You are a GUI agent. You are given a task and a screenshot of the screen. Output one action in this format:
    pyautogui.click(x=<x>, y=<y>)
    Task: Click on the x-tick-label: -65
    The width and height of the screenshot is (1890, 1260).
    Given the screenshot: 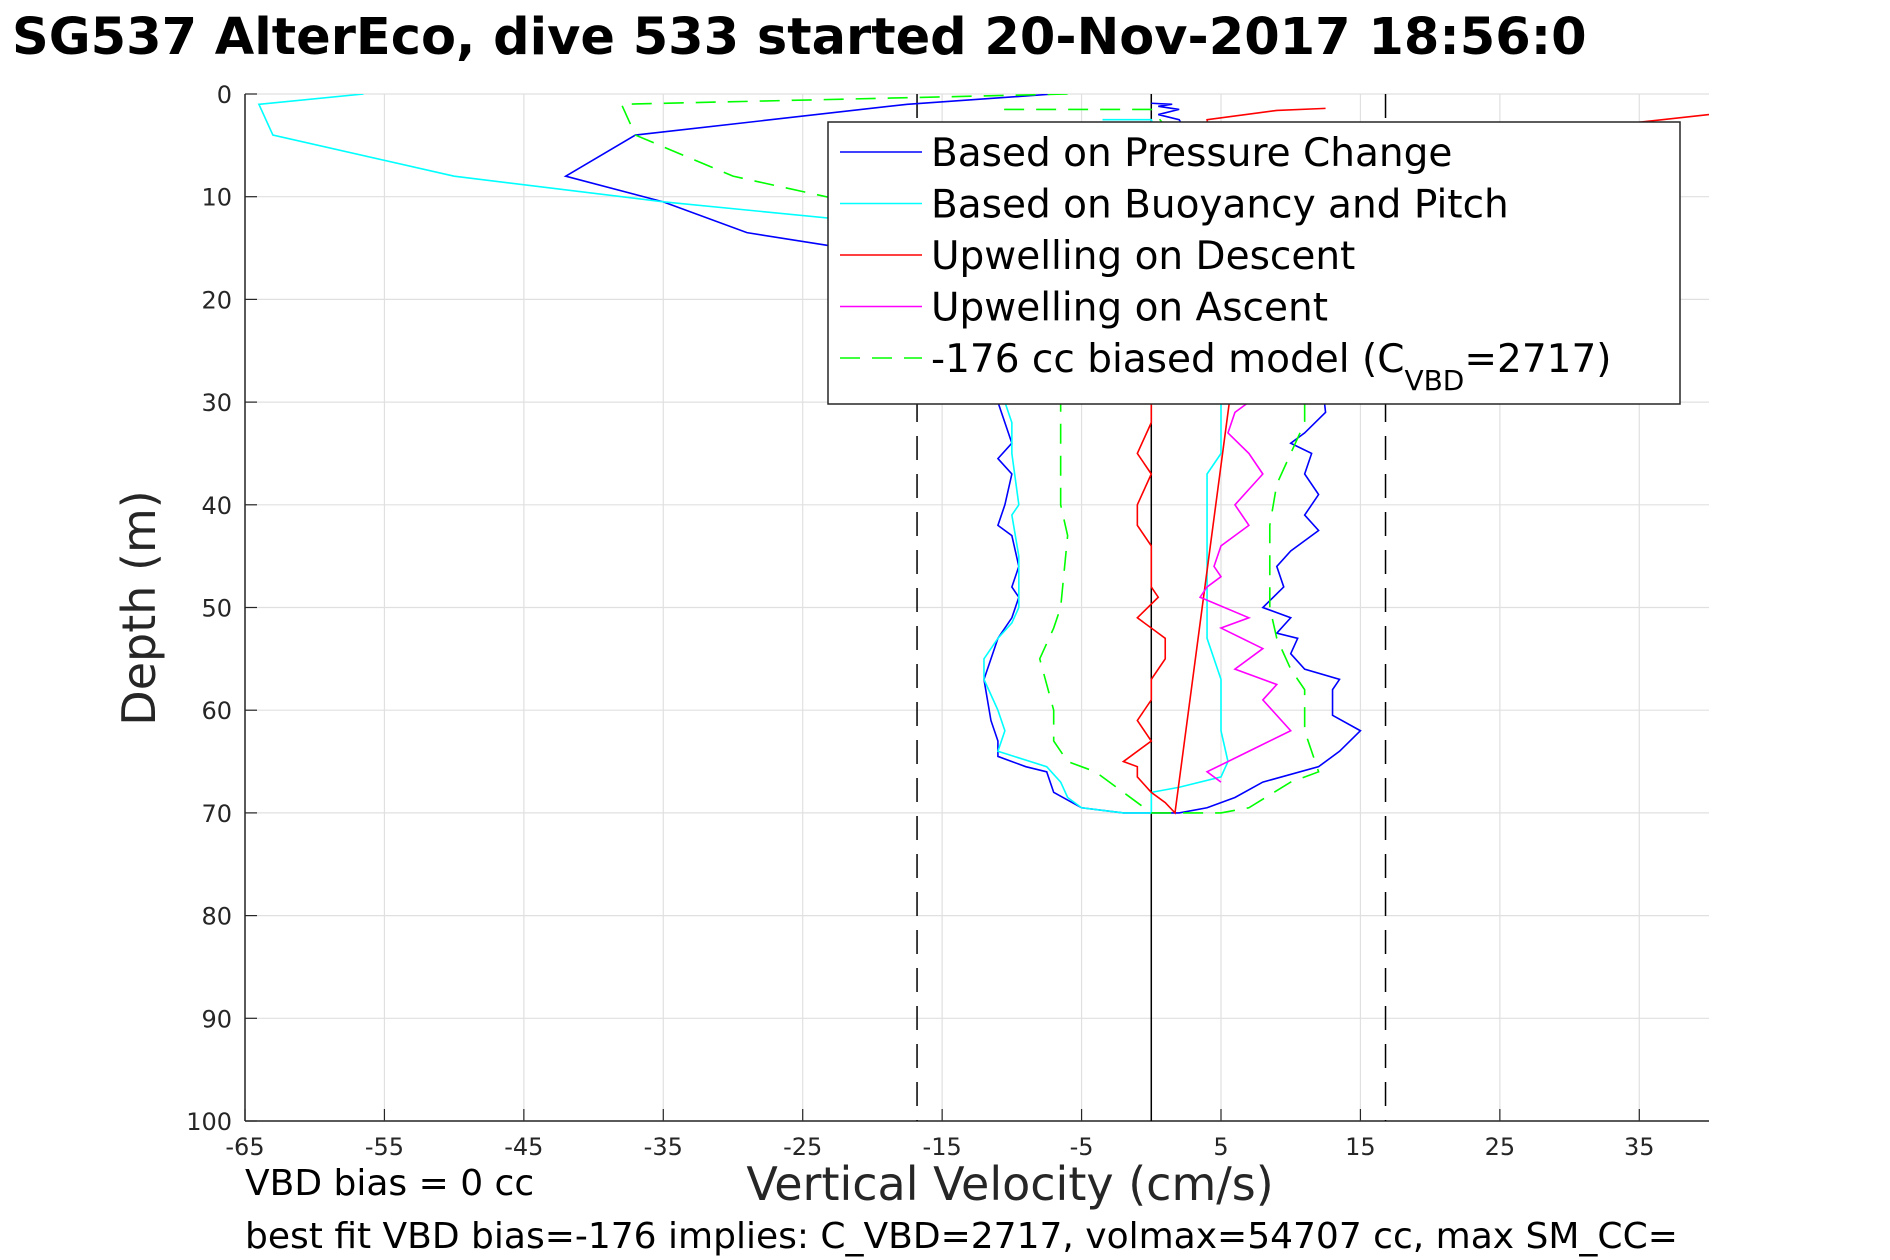 What is the action you would take?
    pyautogui.click(x=244, y=1147)
    